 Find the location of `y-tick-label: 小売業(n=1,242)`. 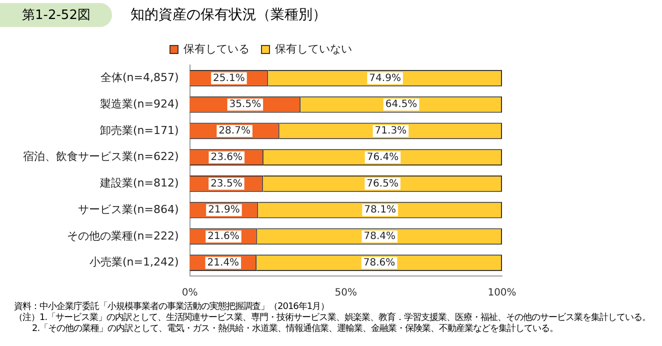

y-tick-label: 小売業(n=1,242) is located at coordinates (134, 262).